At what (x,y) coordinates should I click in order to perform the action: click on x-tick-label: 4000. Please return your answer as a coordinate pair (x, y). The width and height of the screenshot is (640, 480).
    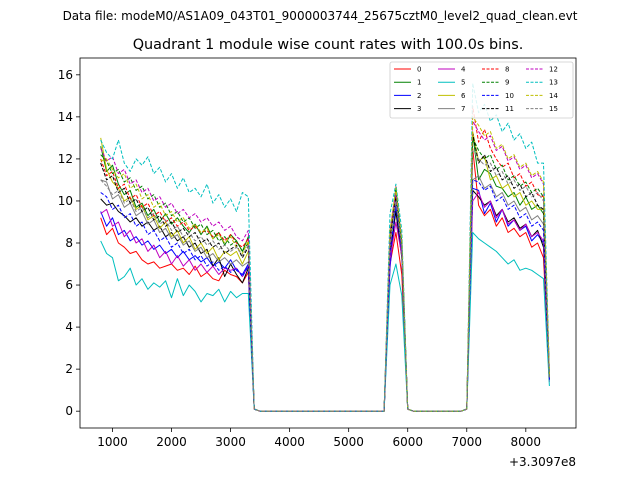
    Looking at the image, I should click on (289, 442).